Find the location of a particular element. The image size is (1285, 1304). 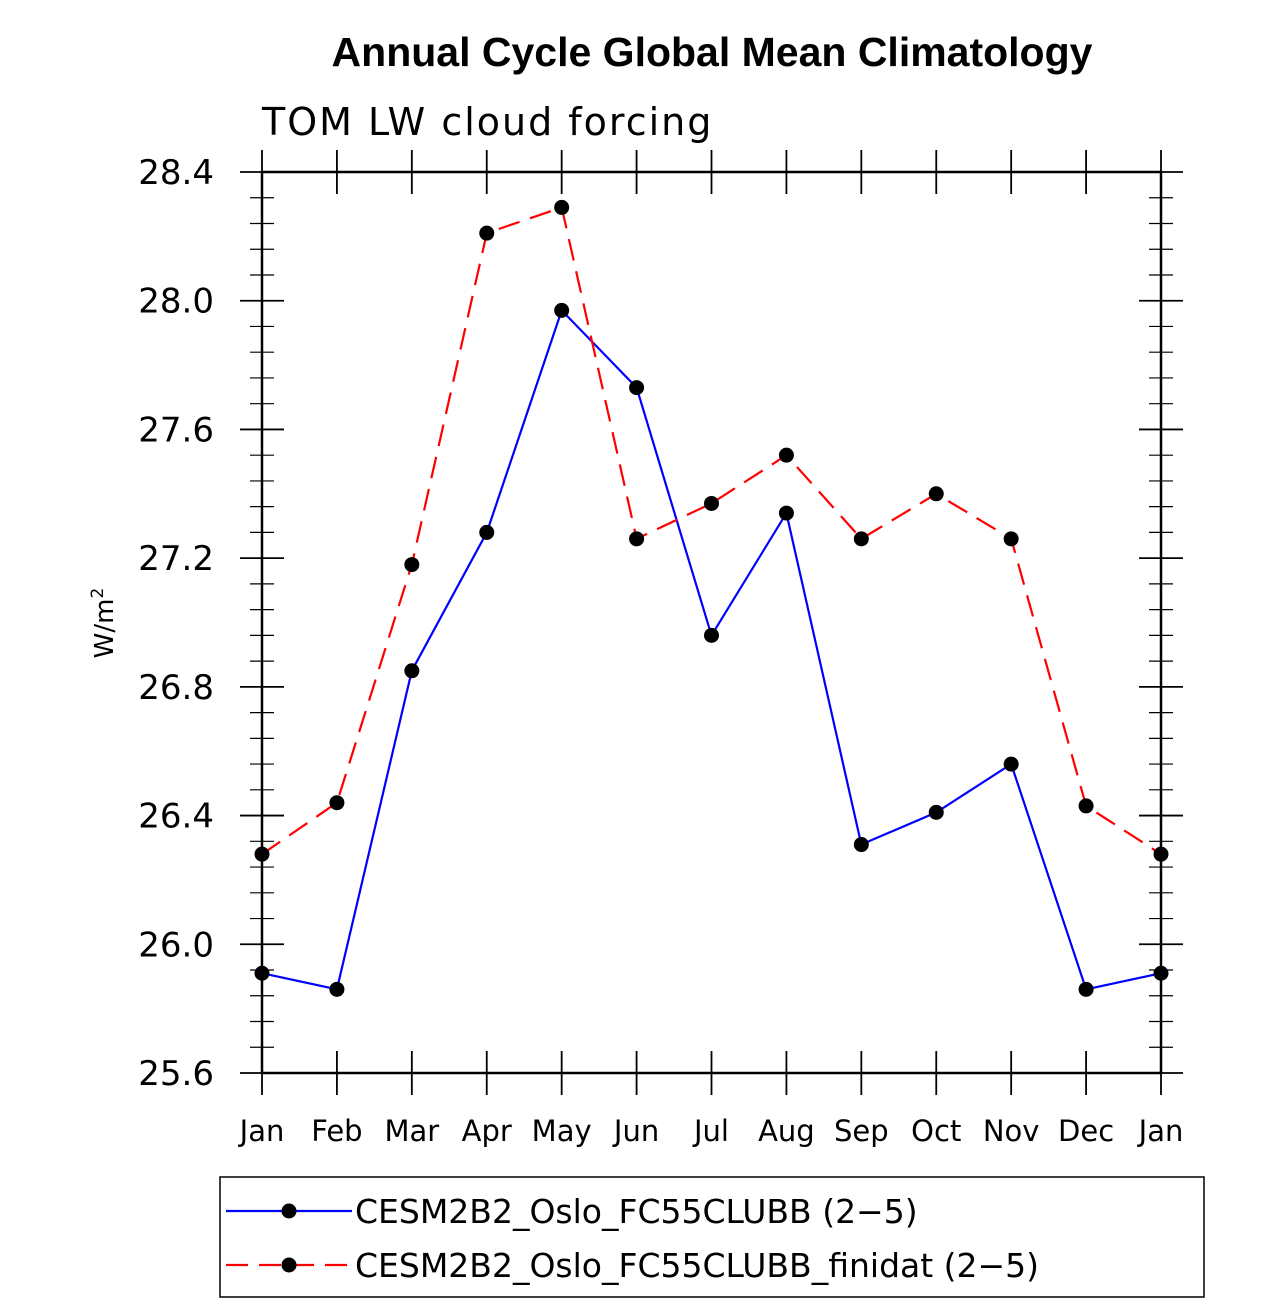

x-tick-labels: Jan Feb Mar Apr May Jun Jul Aug Sep Oct Nov Dec Jan is located at coordinates (711, 1131).